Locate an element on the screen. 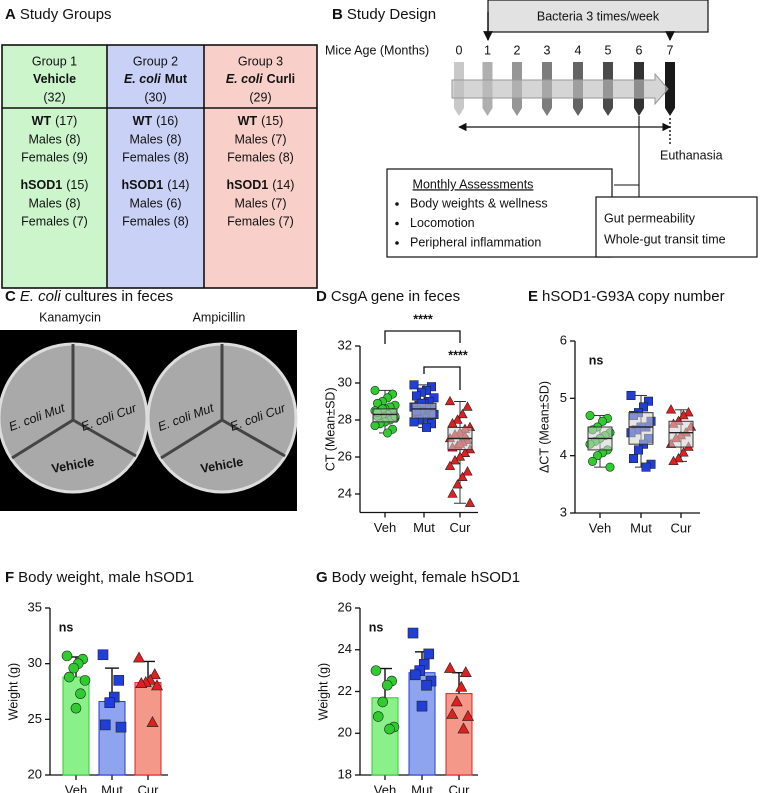 Image resolution: width=763 pixels, height=793 pixels. wt-count-part: (15) is located at coordinates (272, 121).